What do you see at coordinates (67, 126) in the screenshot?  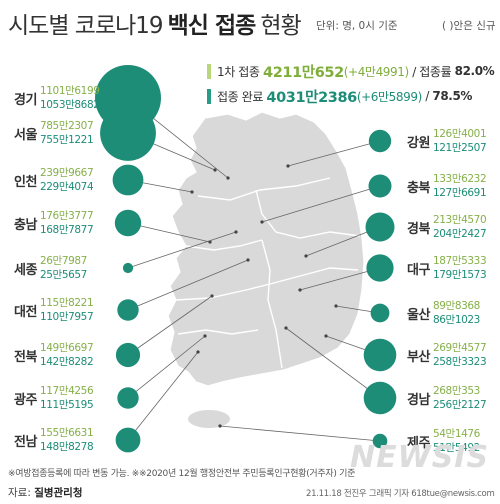 I see `first-dose-value-1: 785만2307` at bounding box center [67, 126].